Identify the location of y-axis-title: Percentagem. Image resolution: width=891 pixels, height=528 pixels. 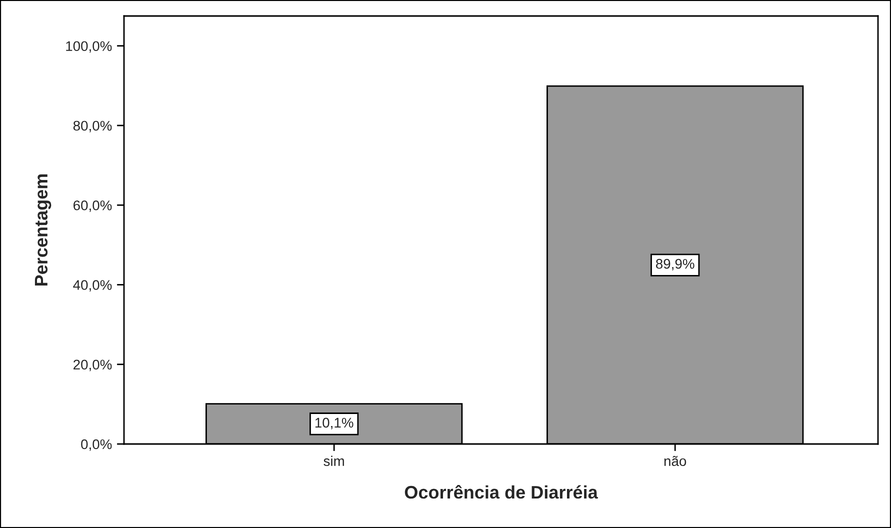
(43, 230).